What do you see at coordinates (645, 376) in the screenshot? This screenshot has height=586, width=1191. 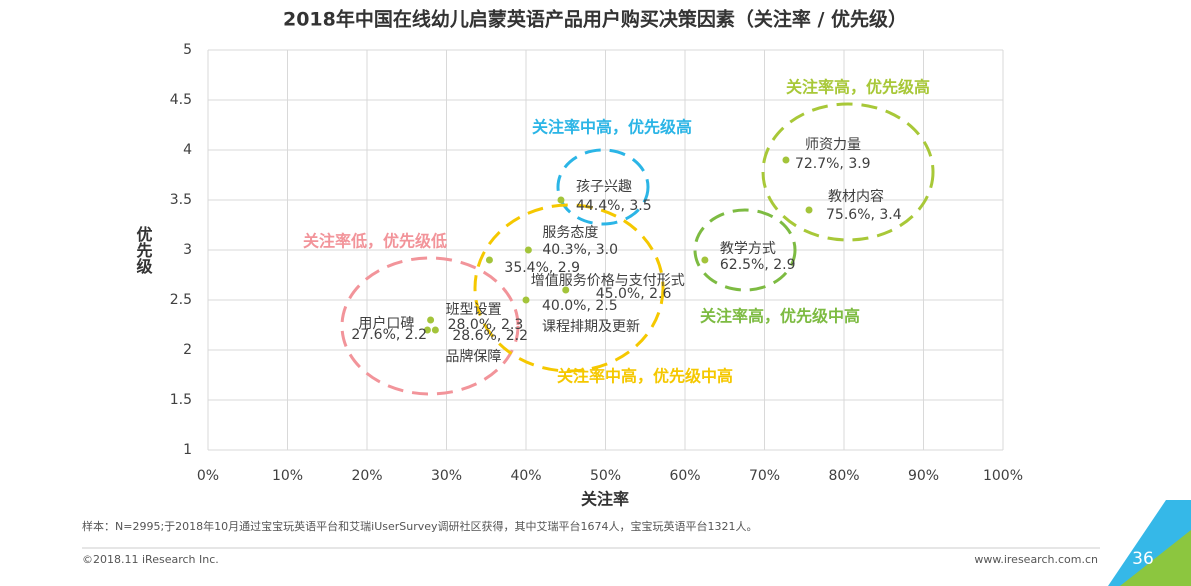 I see `zone-label: 关注率中高，优先级中高` at bounding box center [645, 376].